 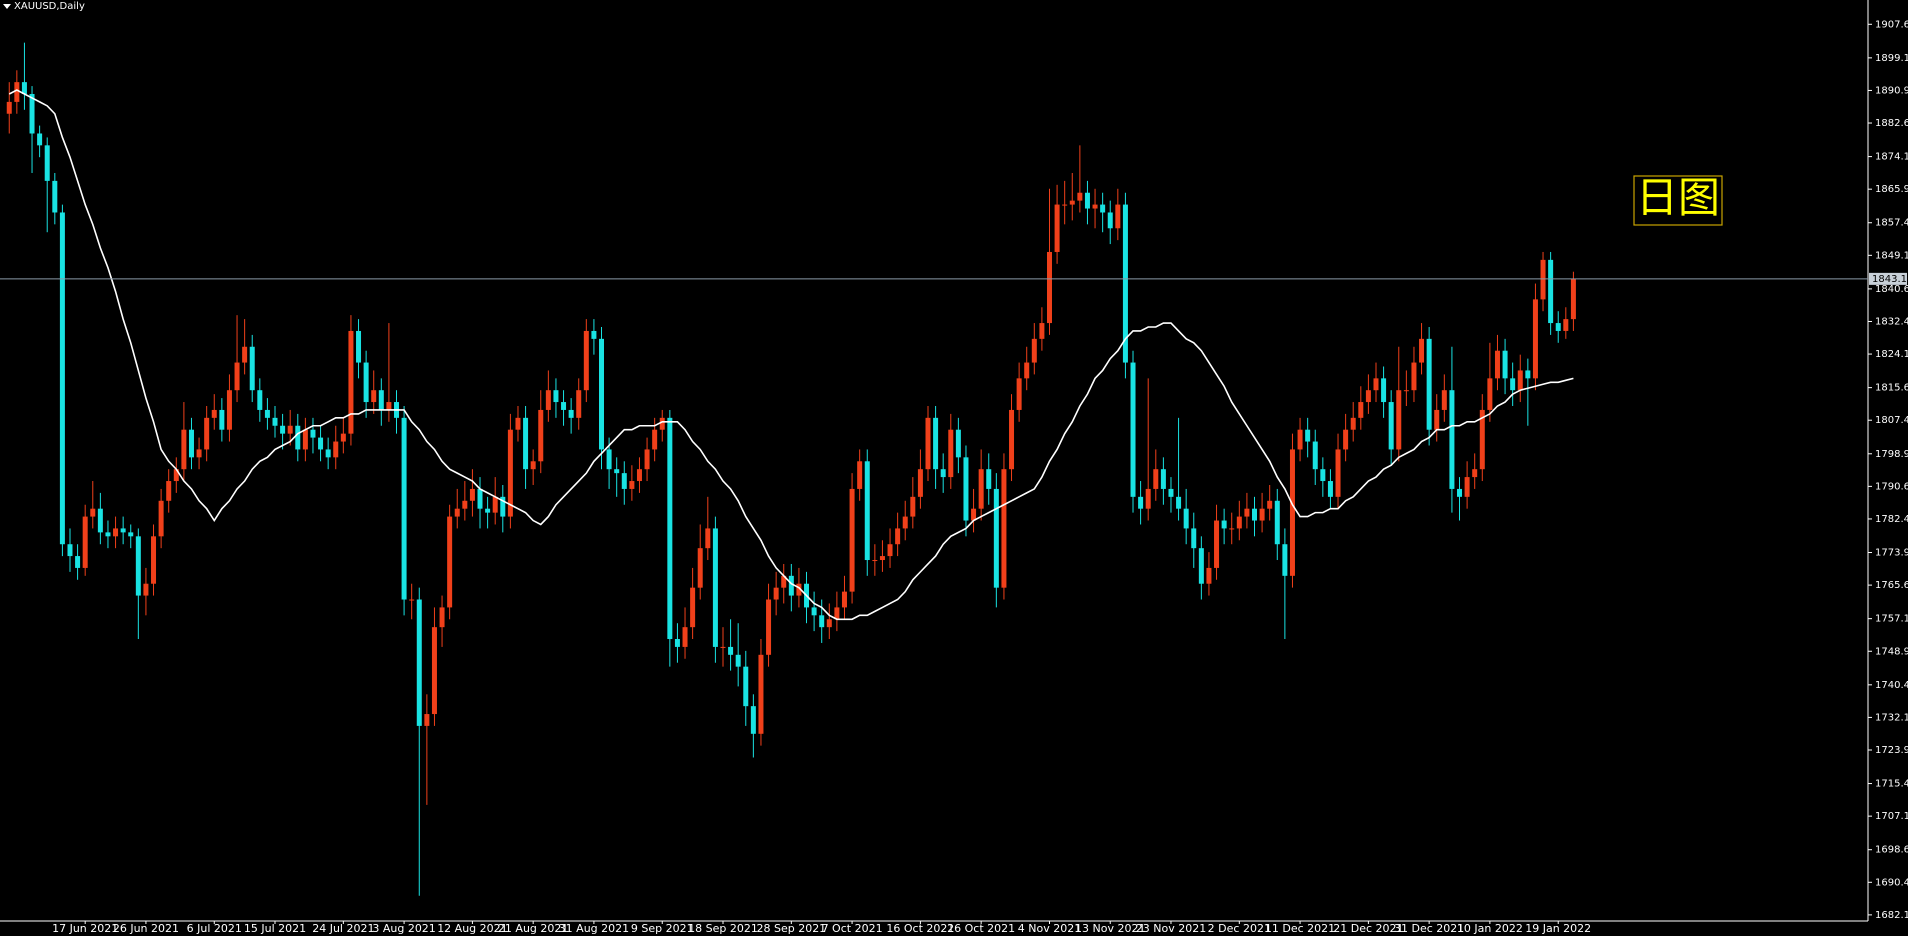 What do you see at coordinates (1300, 928) in the screenshot?
I see `x-tick-label: 11 Dec 2021` at bounding box center [1300, 928].